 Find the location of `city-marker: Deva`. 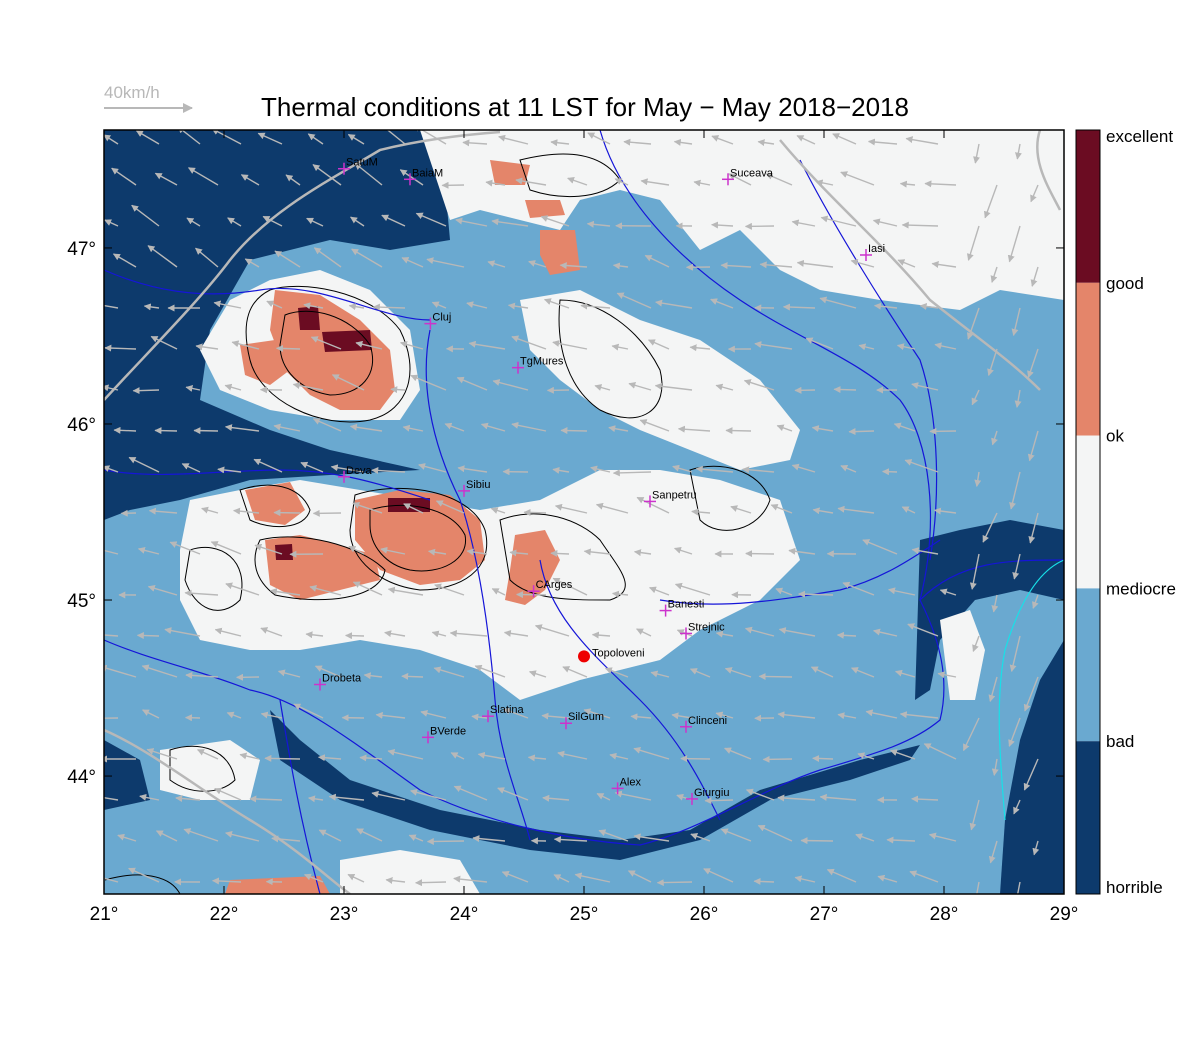

city-marker: Deva is located at coordinates (355, 474).